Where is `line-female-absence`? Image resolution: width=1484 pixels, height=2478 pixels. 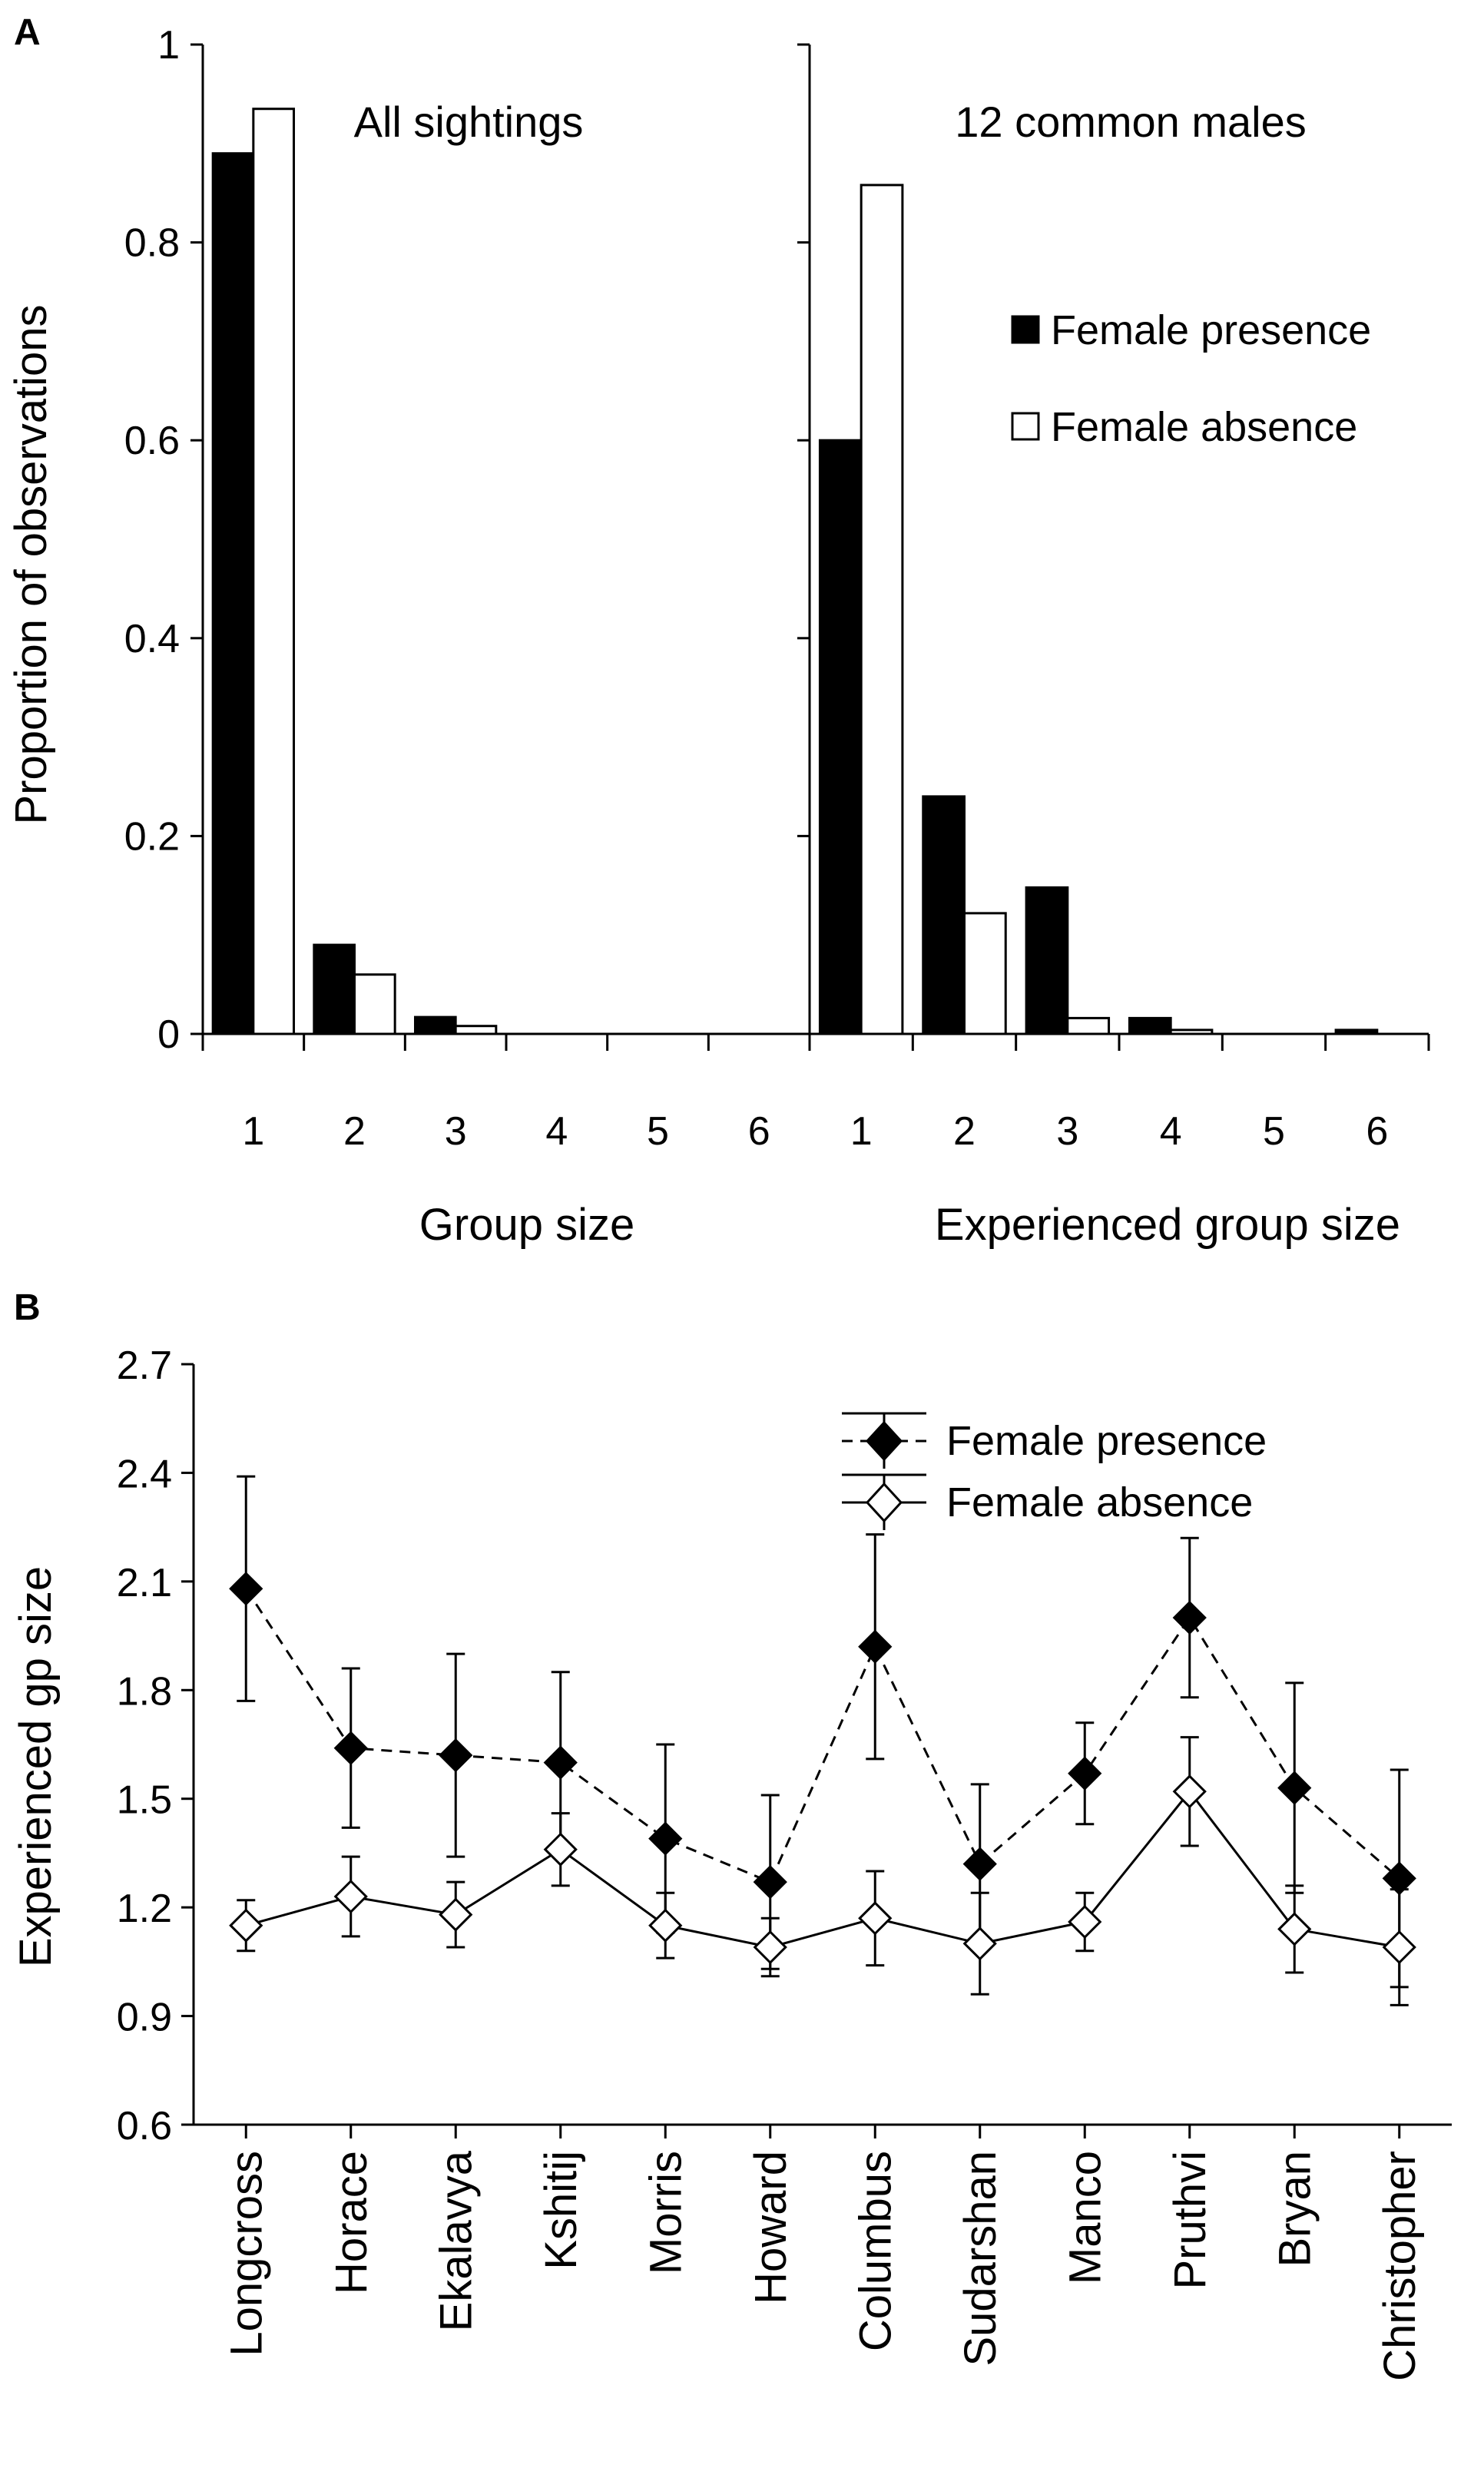 line-female-absence is located at coordinates (822, 1869).